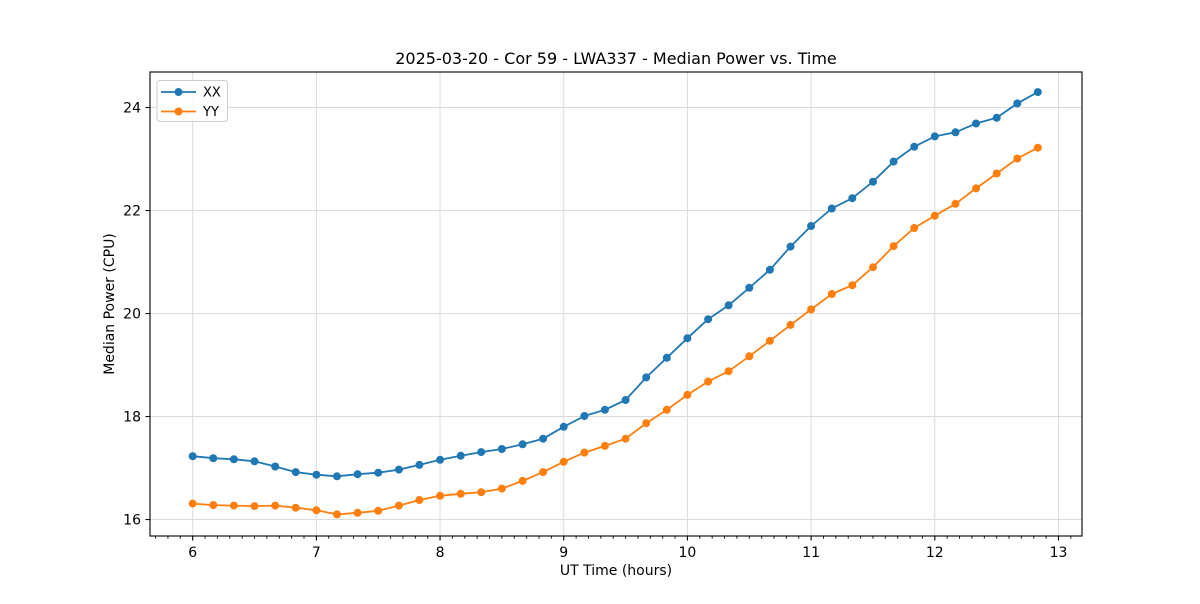 This screenshot has height=604, width=1200. Describe the element at coordinates (935, 553) in the screenshot. I see `x-tick-label: 12` at that location.